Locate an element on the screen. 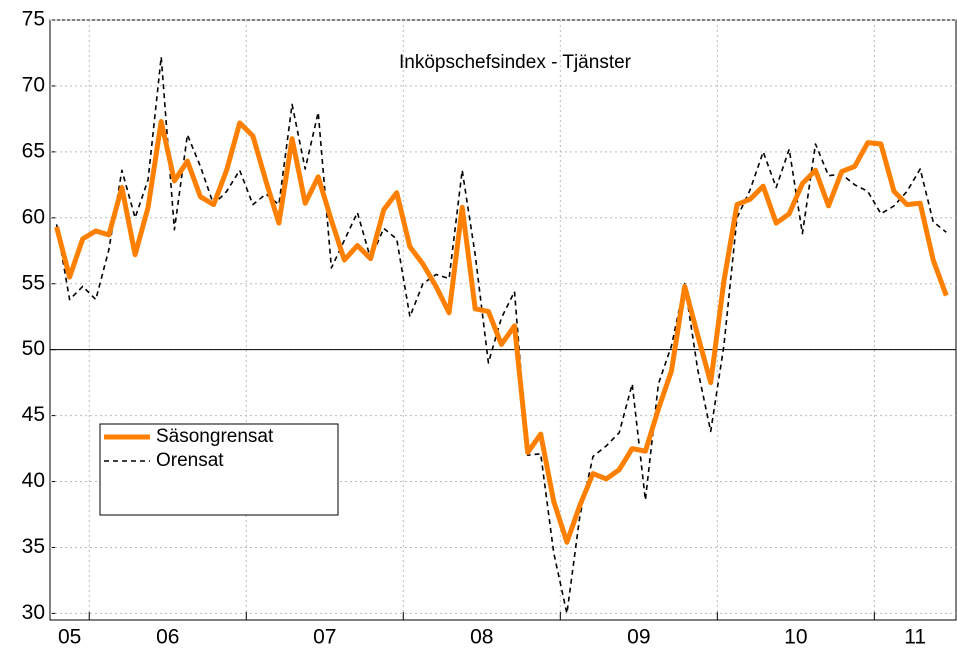 This screenshot has height=650, width=957. y-tick-label: 70 is located at coordinates (33, 84).